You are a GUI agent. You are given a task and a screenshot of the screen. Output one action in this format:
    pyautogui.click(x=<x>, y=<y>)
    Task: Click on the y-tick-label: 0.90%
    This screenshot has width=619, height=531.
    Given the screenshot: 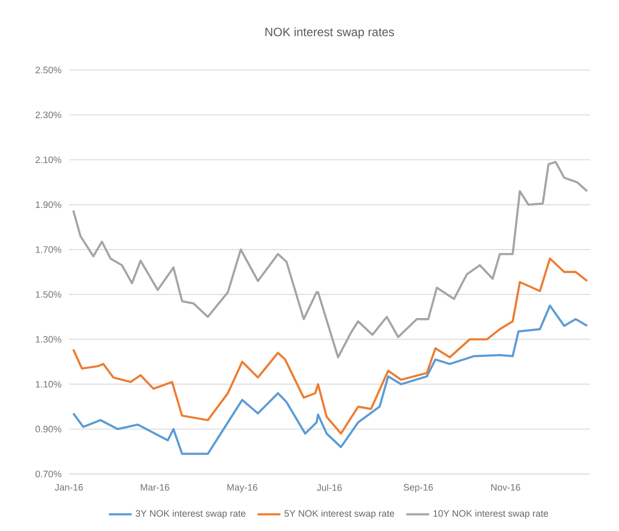 What is the action you would take?
    pyautogui.click(x=49, y=429)
    